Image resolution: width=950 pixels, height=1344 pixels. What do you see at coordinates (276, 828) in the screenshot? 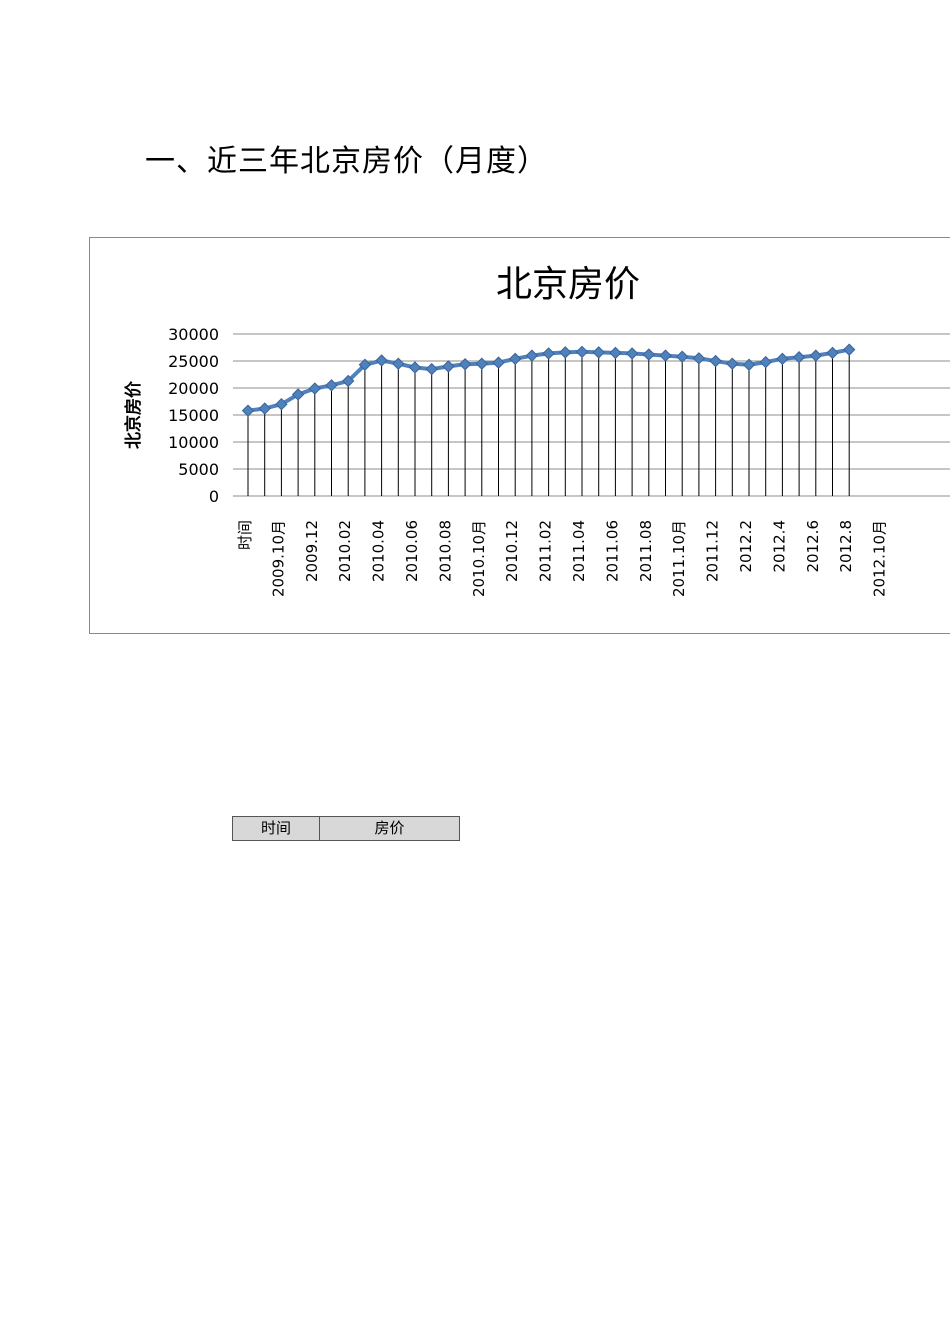
I see `table-header-time: 时间` at bounding box center [276, 828].